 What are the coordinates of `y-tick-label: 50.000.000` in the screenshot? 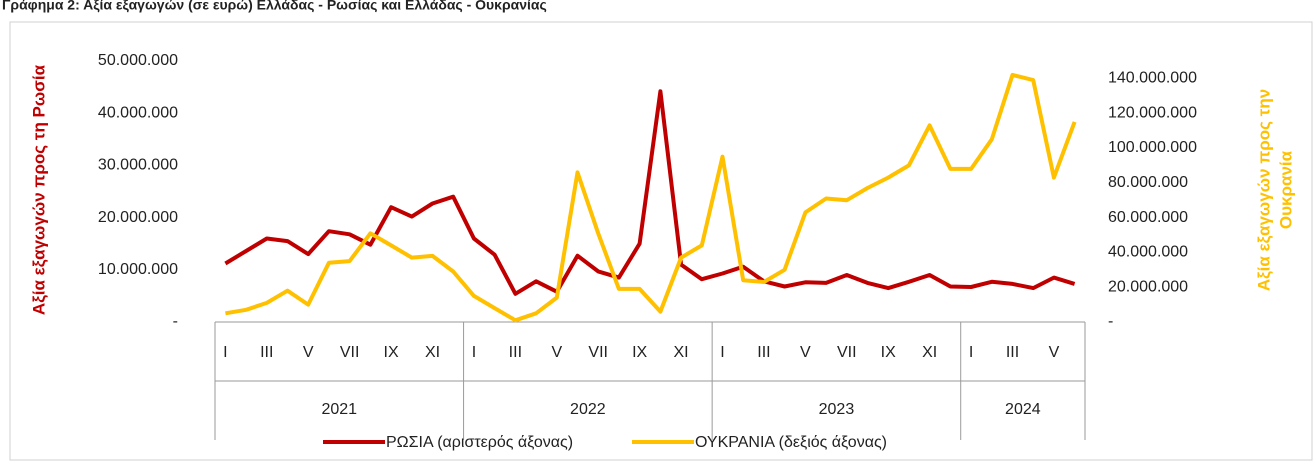 It's located at (138, 60).